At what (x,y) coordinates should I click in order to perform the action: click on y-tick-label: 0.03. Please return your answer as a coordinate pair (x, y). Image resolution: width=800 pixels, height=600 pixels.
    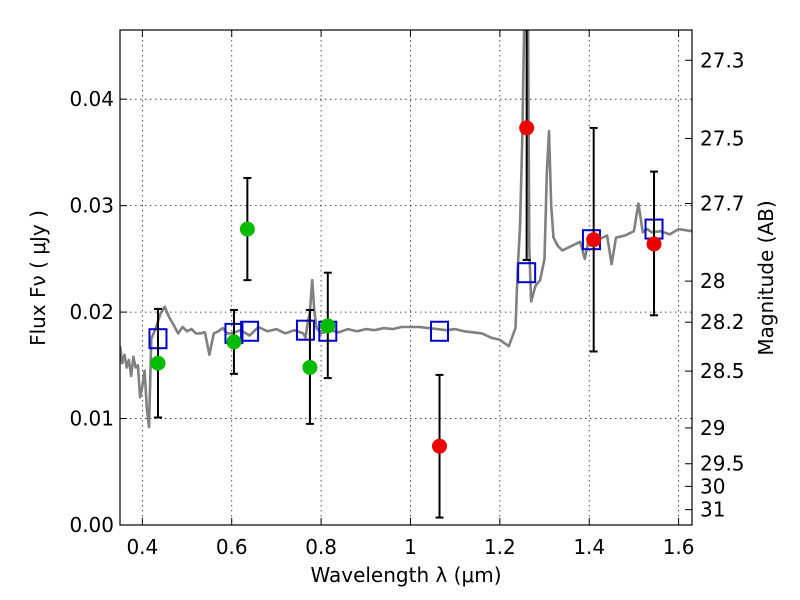
    Looking at the image, I should click on (91, 206).